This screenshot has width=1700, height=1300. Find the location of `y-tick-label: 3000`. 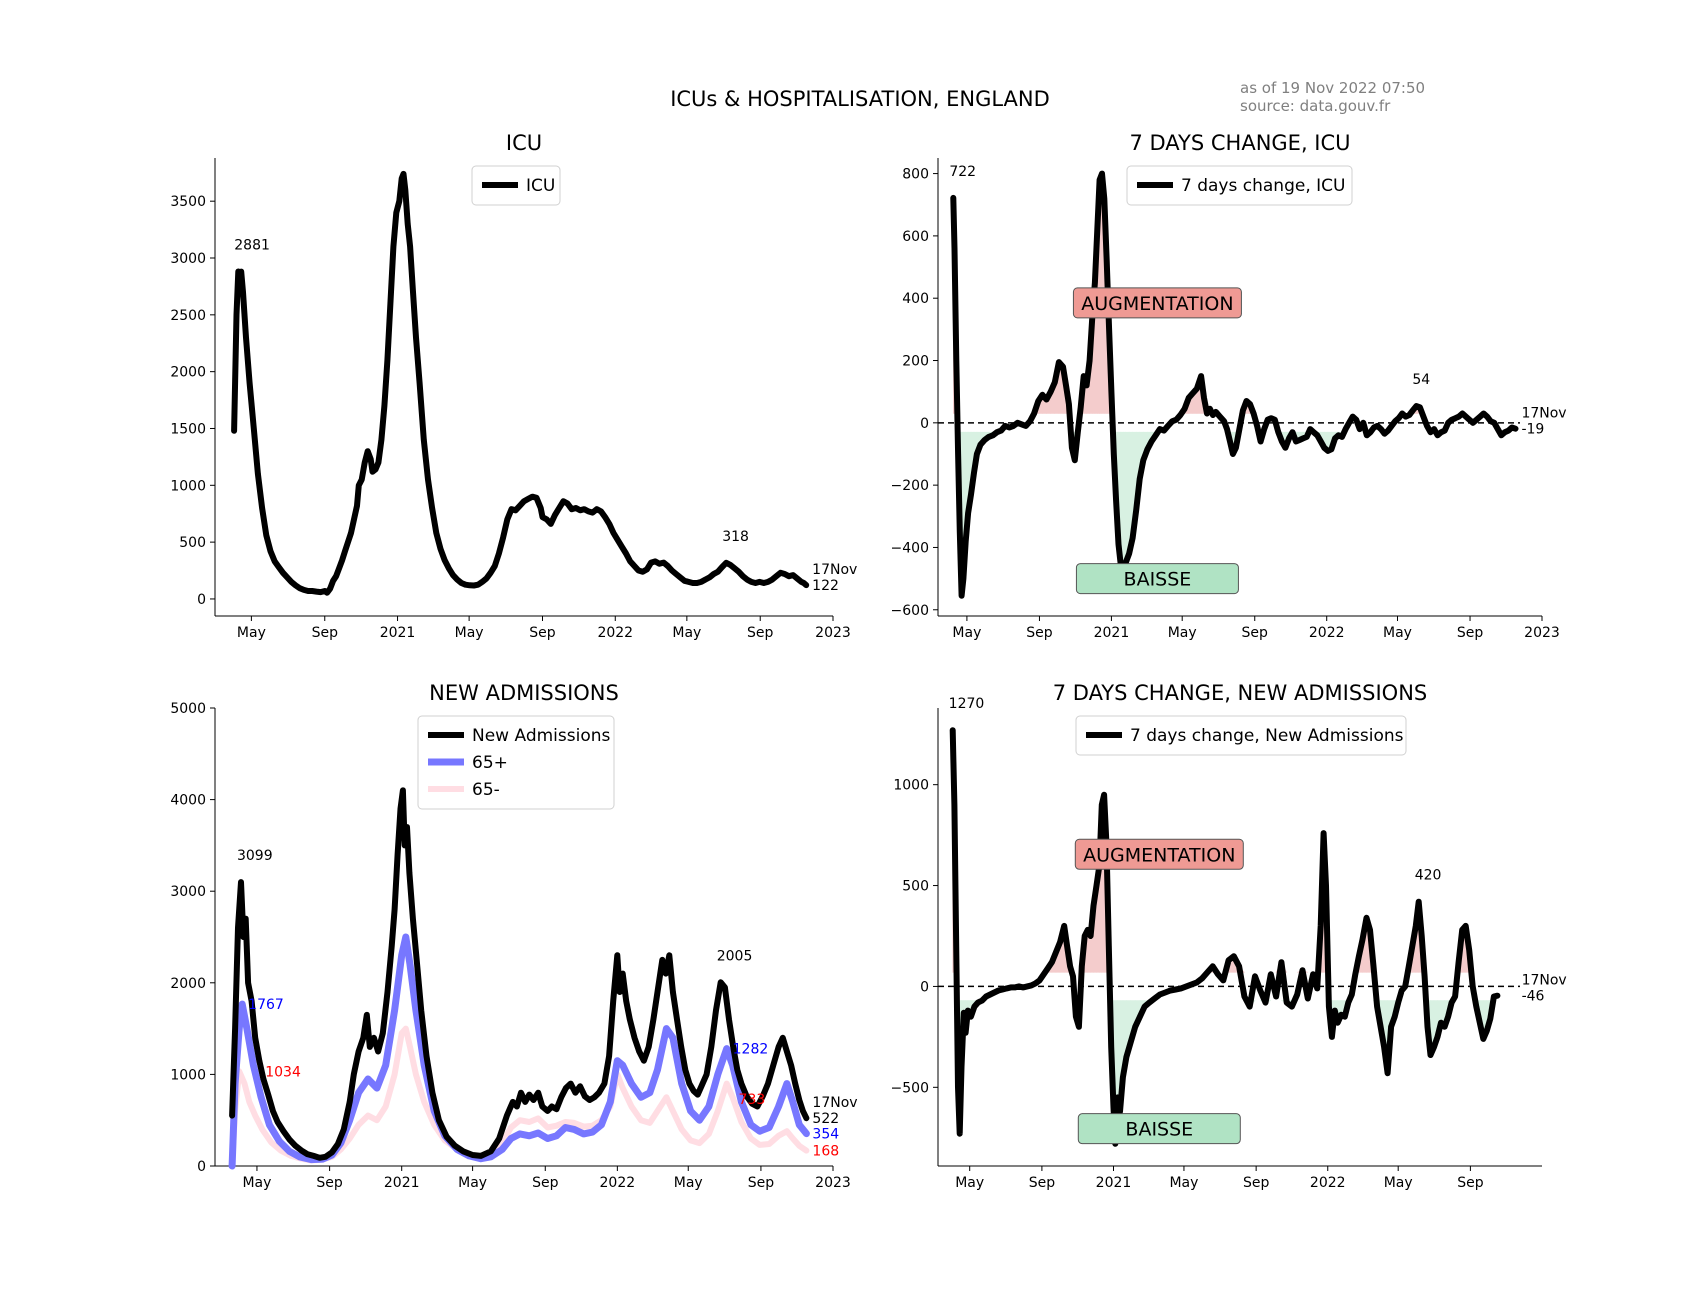

y-tick-label: 3000 is located at coordinates (188, 259).